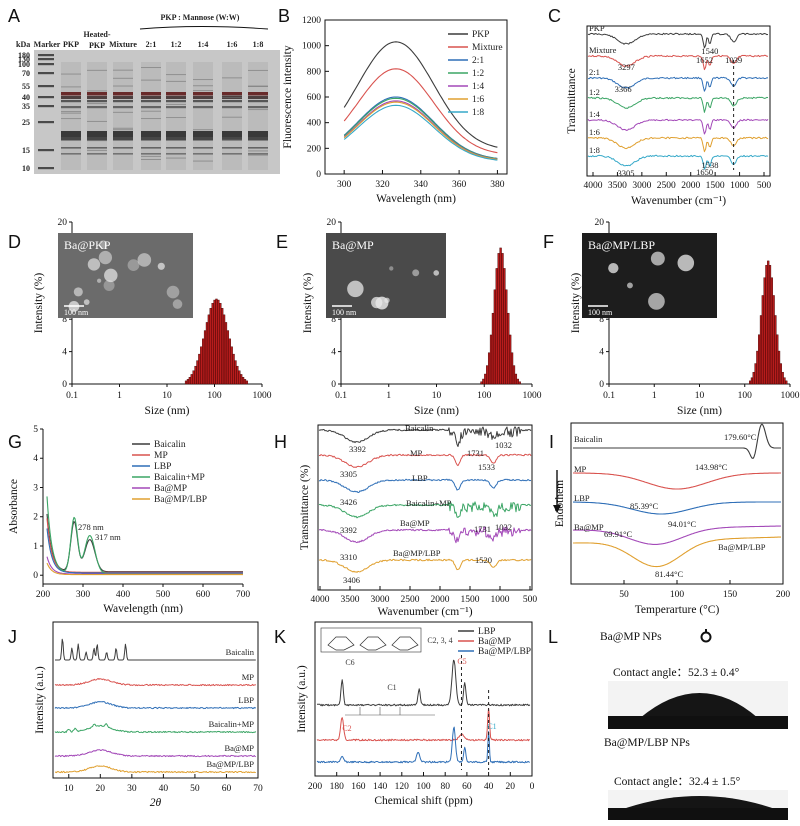  I want to click on gel-group-header: PKP : Mannose (W:W), so click(200, 17).